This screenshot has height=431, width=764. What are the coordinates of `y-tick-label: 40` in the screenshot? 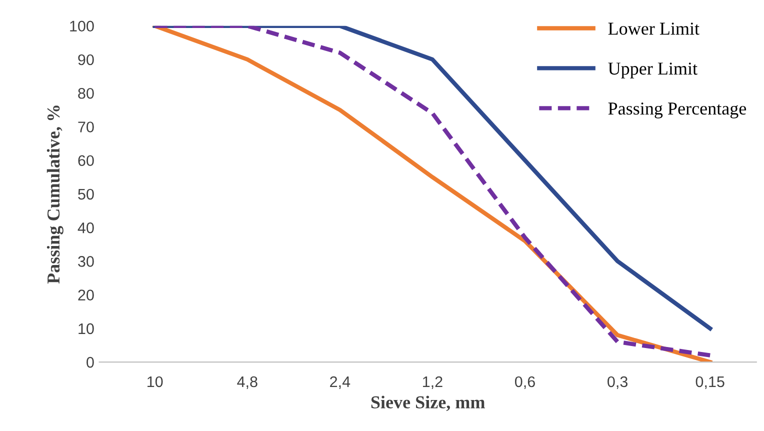 It's located at (86, 228).